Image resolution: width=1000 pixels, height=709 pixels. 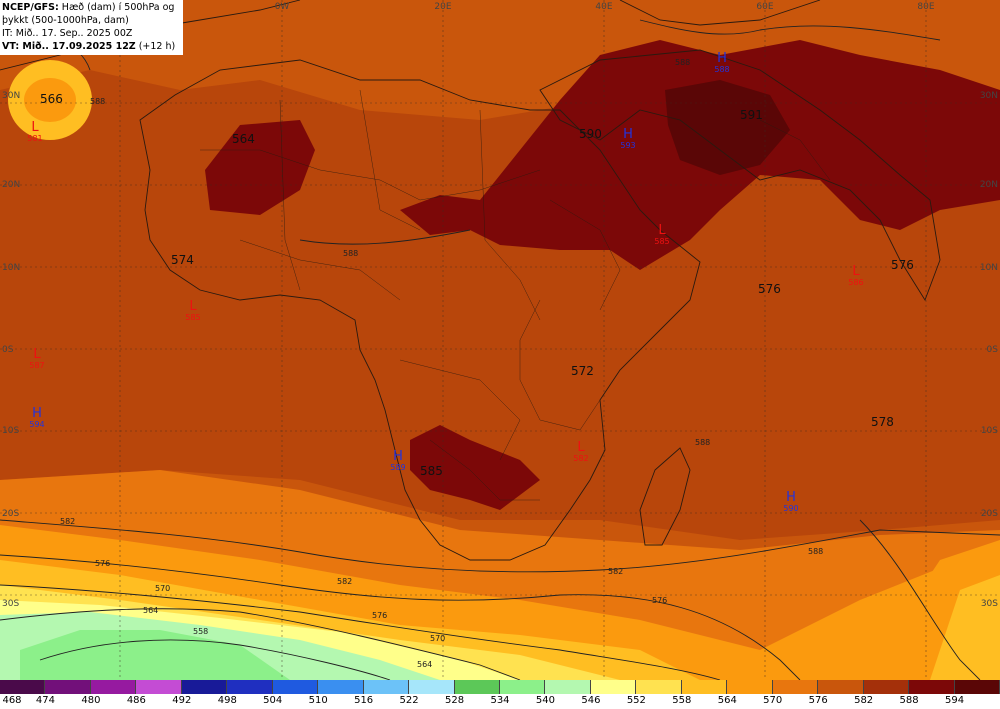 I want to click on lon-labels: 0W 20E 40E 60E 80E, so click(x=605, y=7).